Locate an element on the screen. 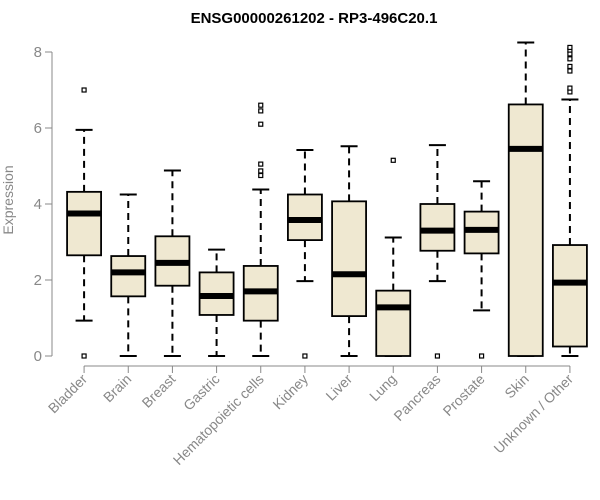  box-bladder is located at coordinates (84, 223).